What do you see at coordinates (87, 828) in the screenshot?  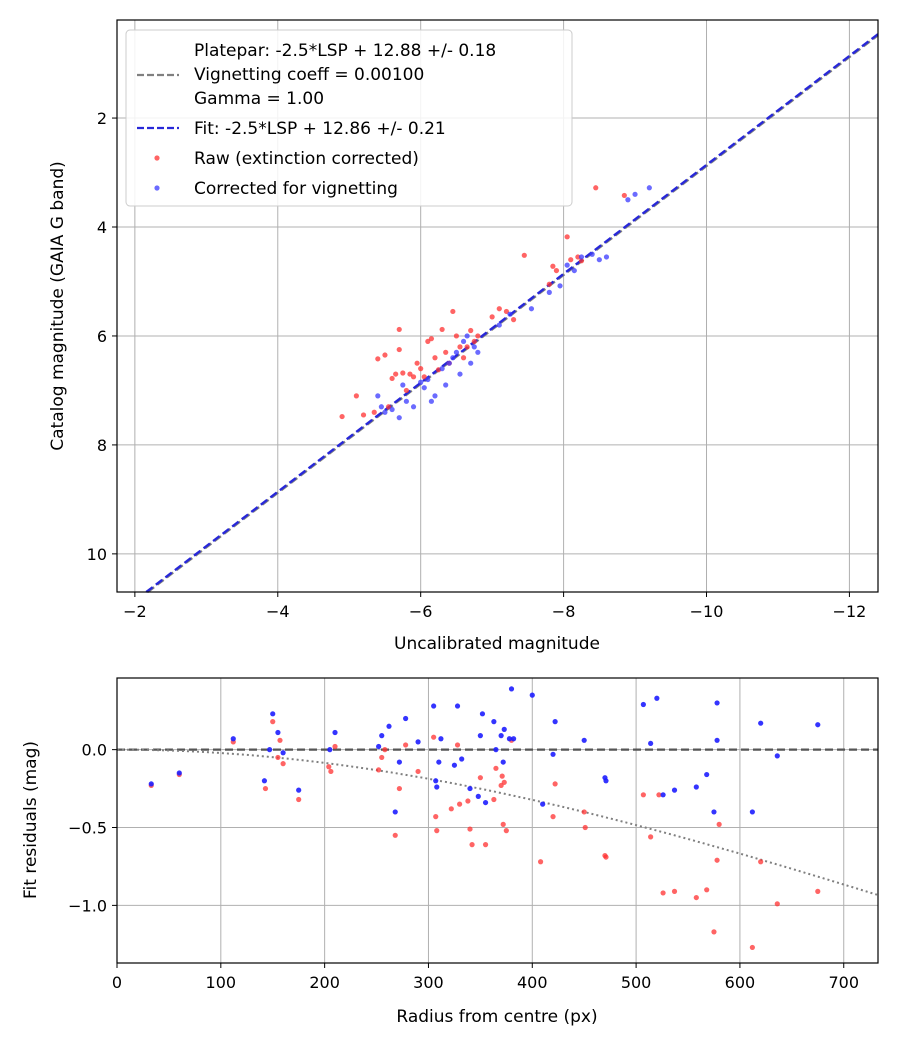 I see `bottom-y-tick-label: −0.5` at bounding box center [87, 828].